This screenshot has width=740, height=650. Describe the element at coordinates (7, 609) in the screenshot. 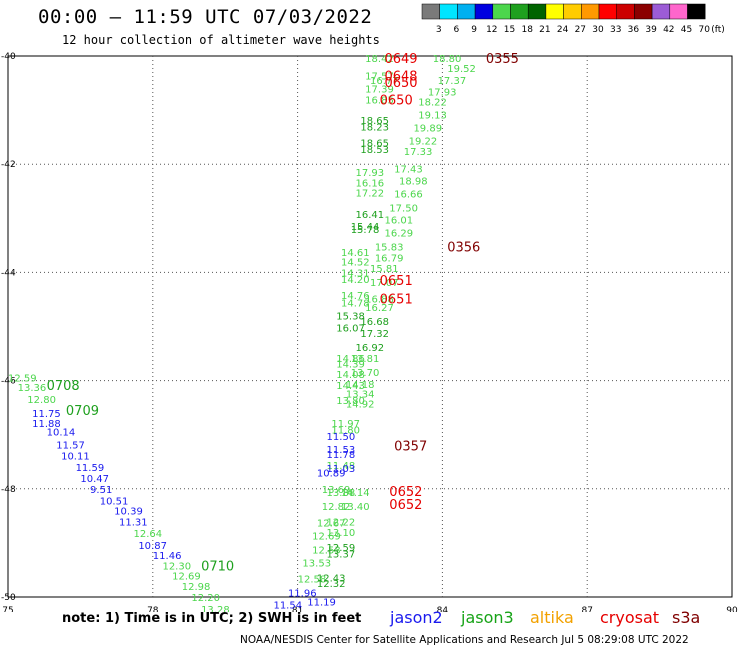

I see `x-tick-label: 75` at that location.